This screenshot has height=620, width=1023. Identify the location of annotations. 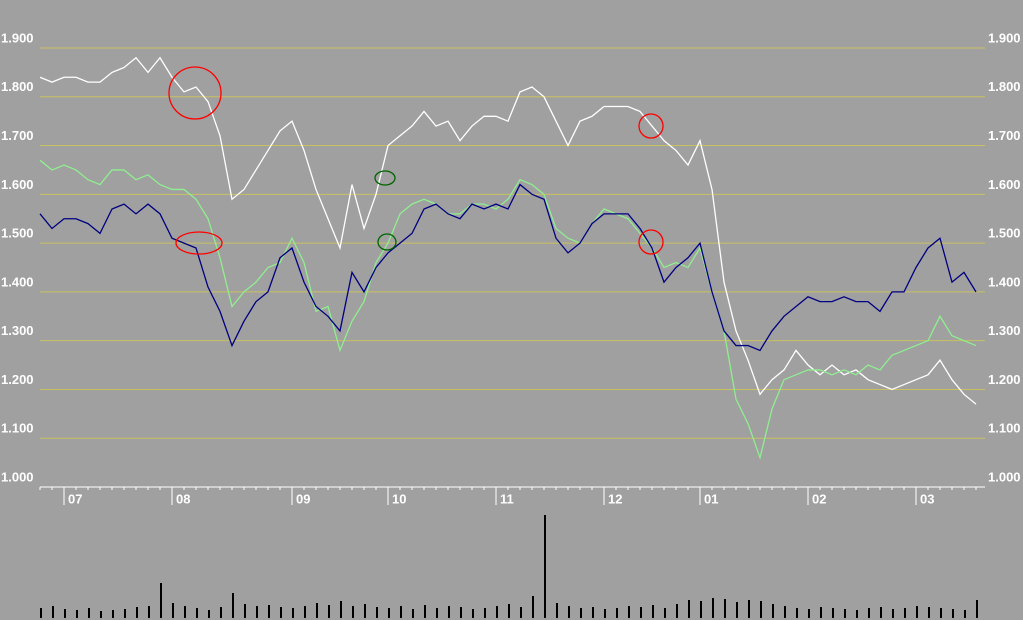
(416, 160).